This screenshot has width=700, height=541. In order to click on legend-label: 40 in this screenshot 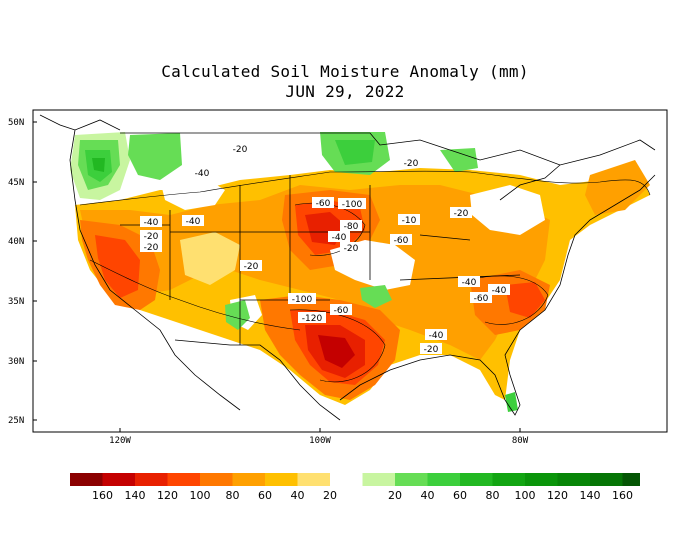, I will do `click(298, 495)`.